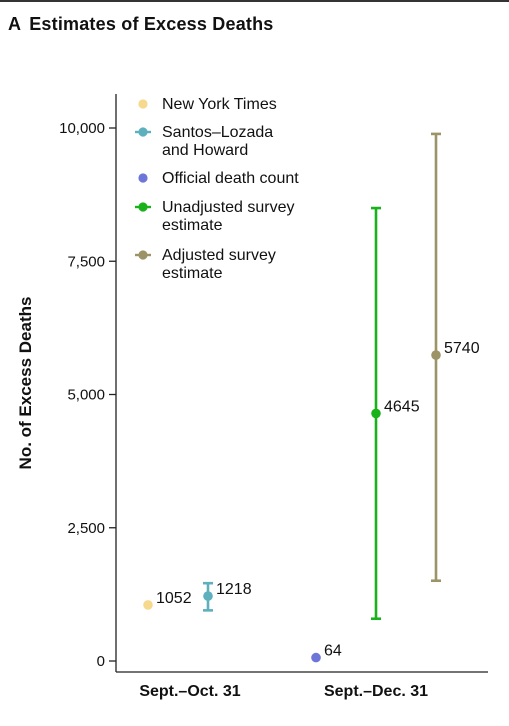 The image size is (509, 726). What do you see at coordinates (151, 24) in the screenshot?
I see `chart-title: Estimates of Excess Deaths` at bounding box center [151, 24].